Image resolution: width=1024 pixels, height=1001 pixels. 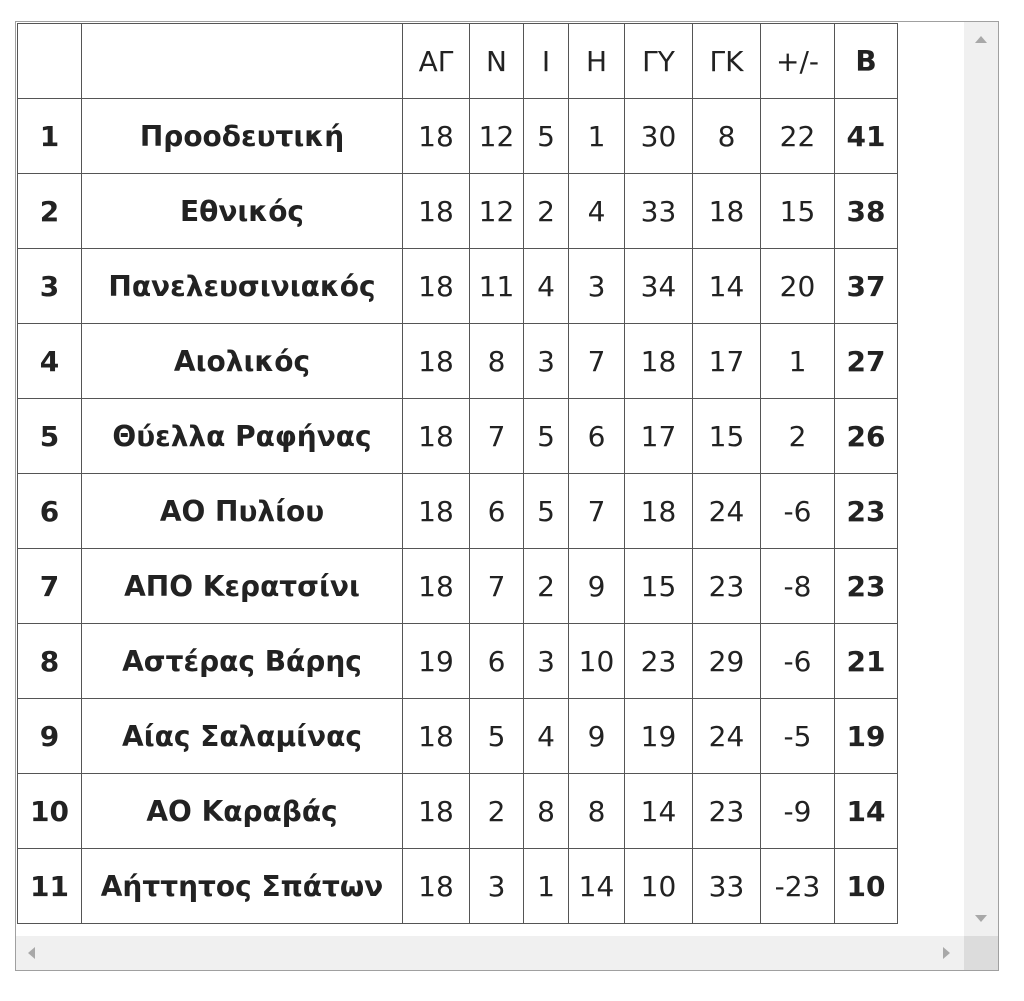 What do you see at coordinates (797, 511) in the screenshot?
I see `stat-cell: -6` at bounding box center [797, 511].